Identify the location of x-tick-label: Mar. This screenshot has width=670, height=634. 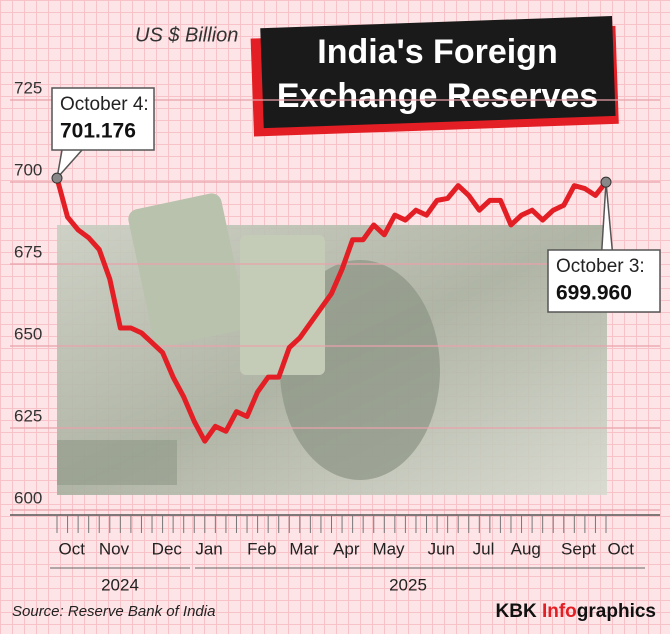
(304, 548).